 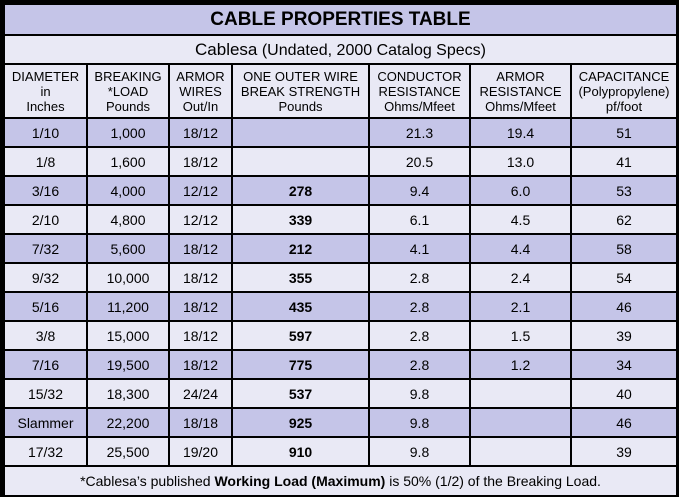 What do you see at coordinates (624, 306) in the screenshot?
I see `table-cell: 46` at bounding box center [624, 306].